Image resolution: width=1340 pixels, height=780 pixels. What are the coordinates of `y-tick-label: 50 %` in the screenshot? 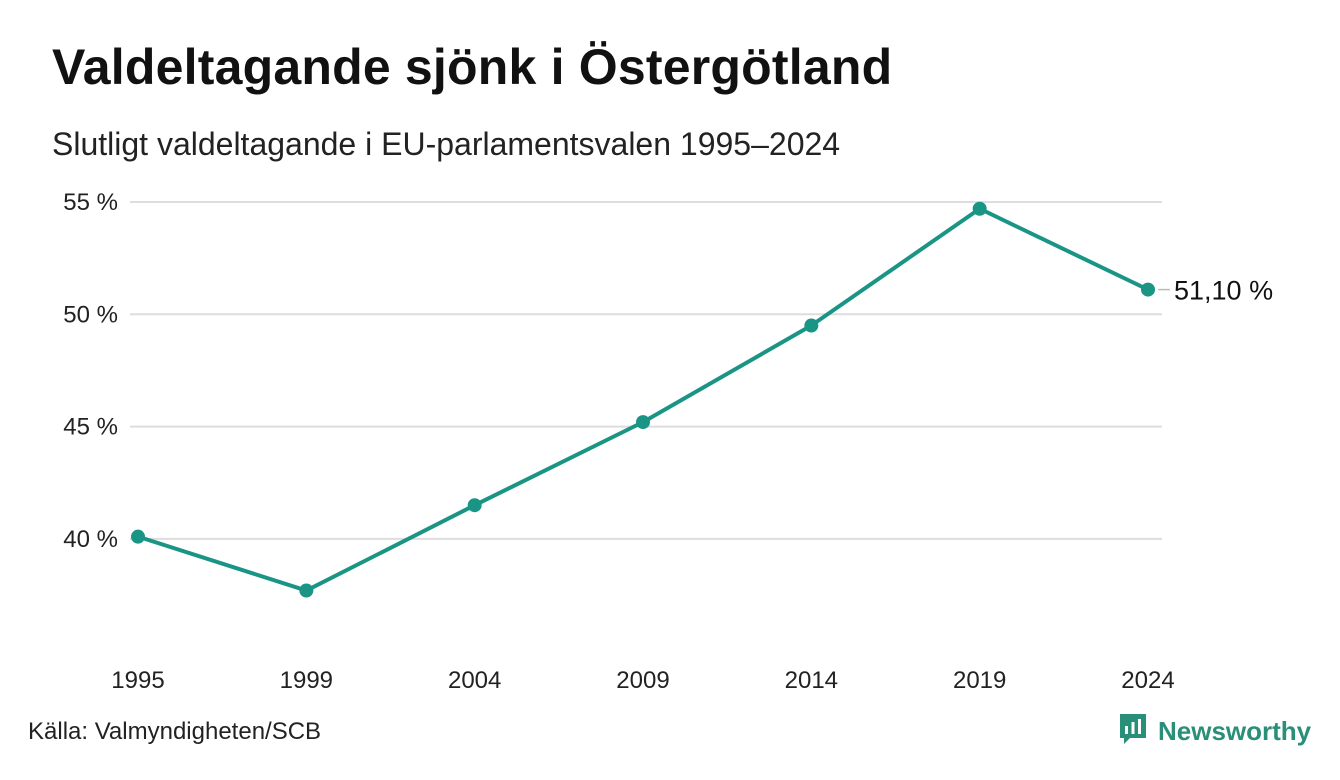 It's located at (90, 314).